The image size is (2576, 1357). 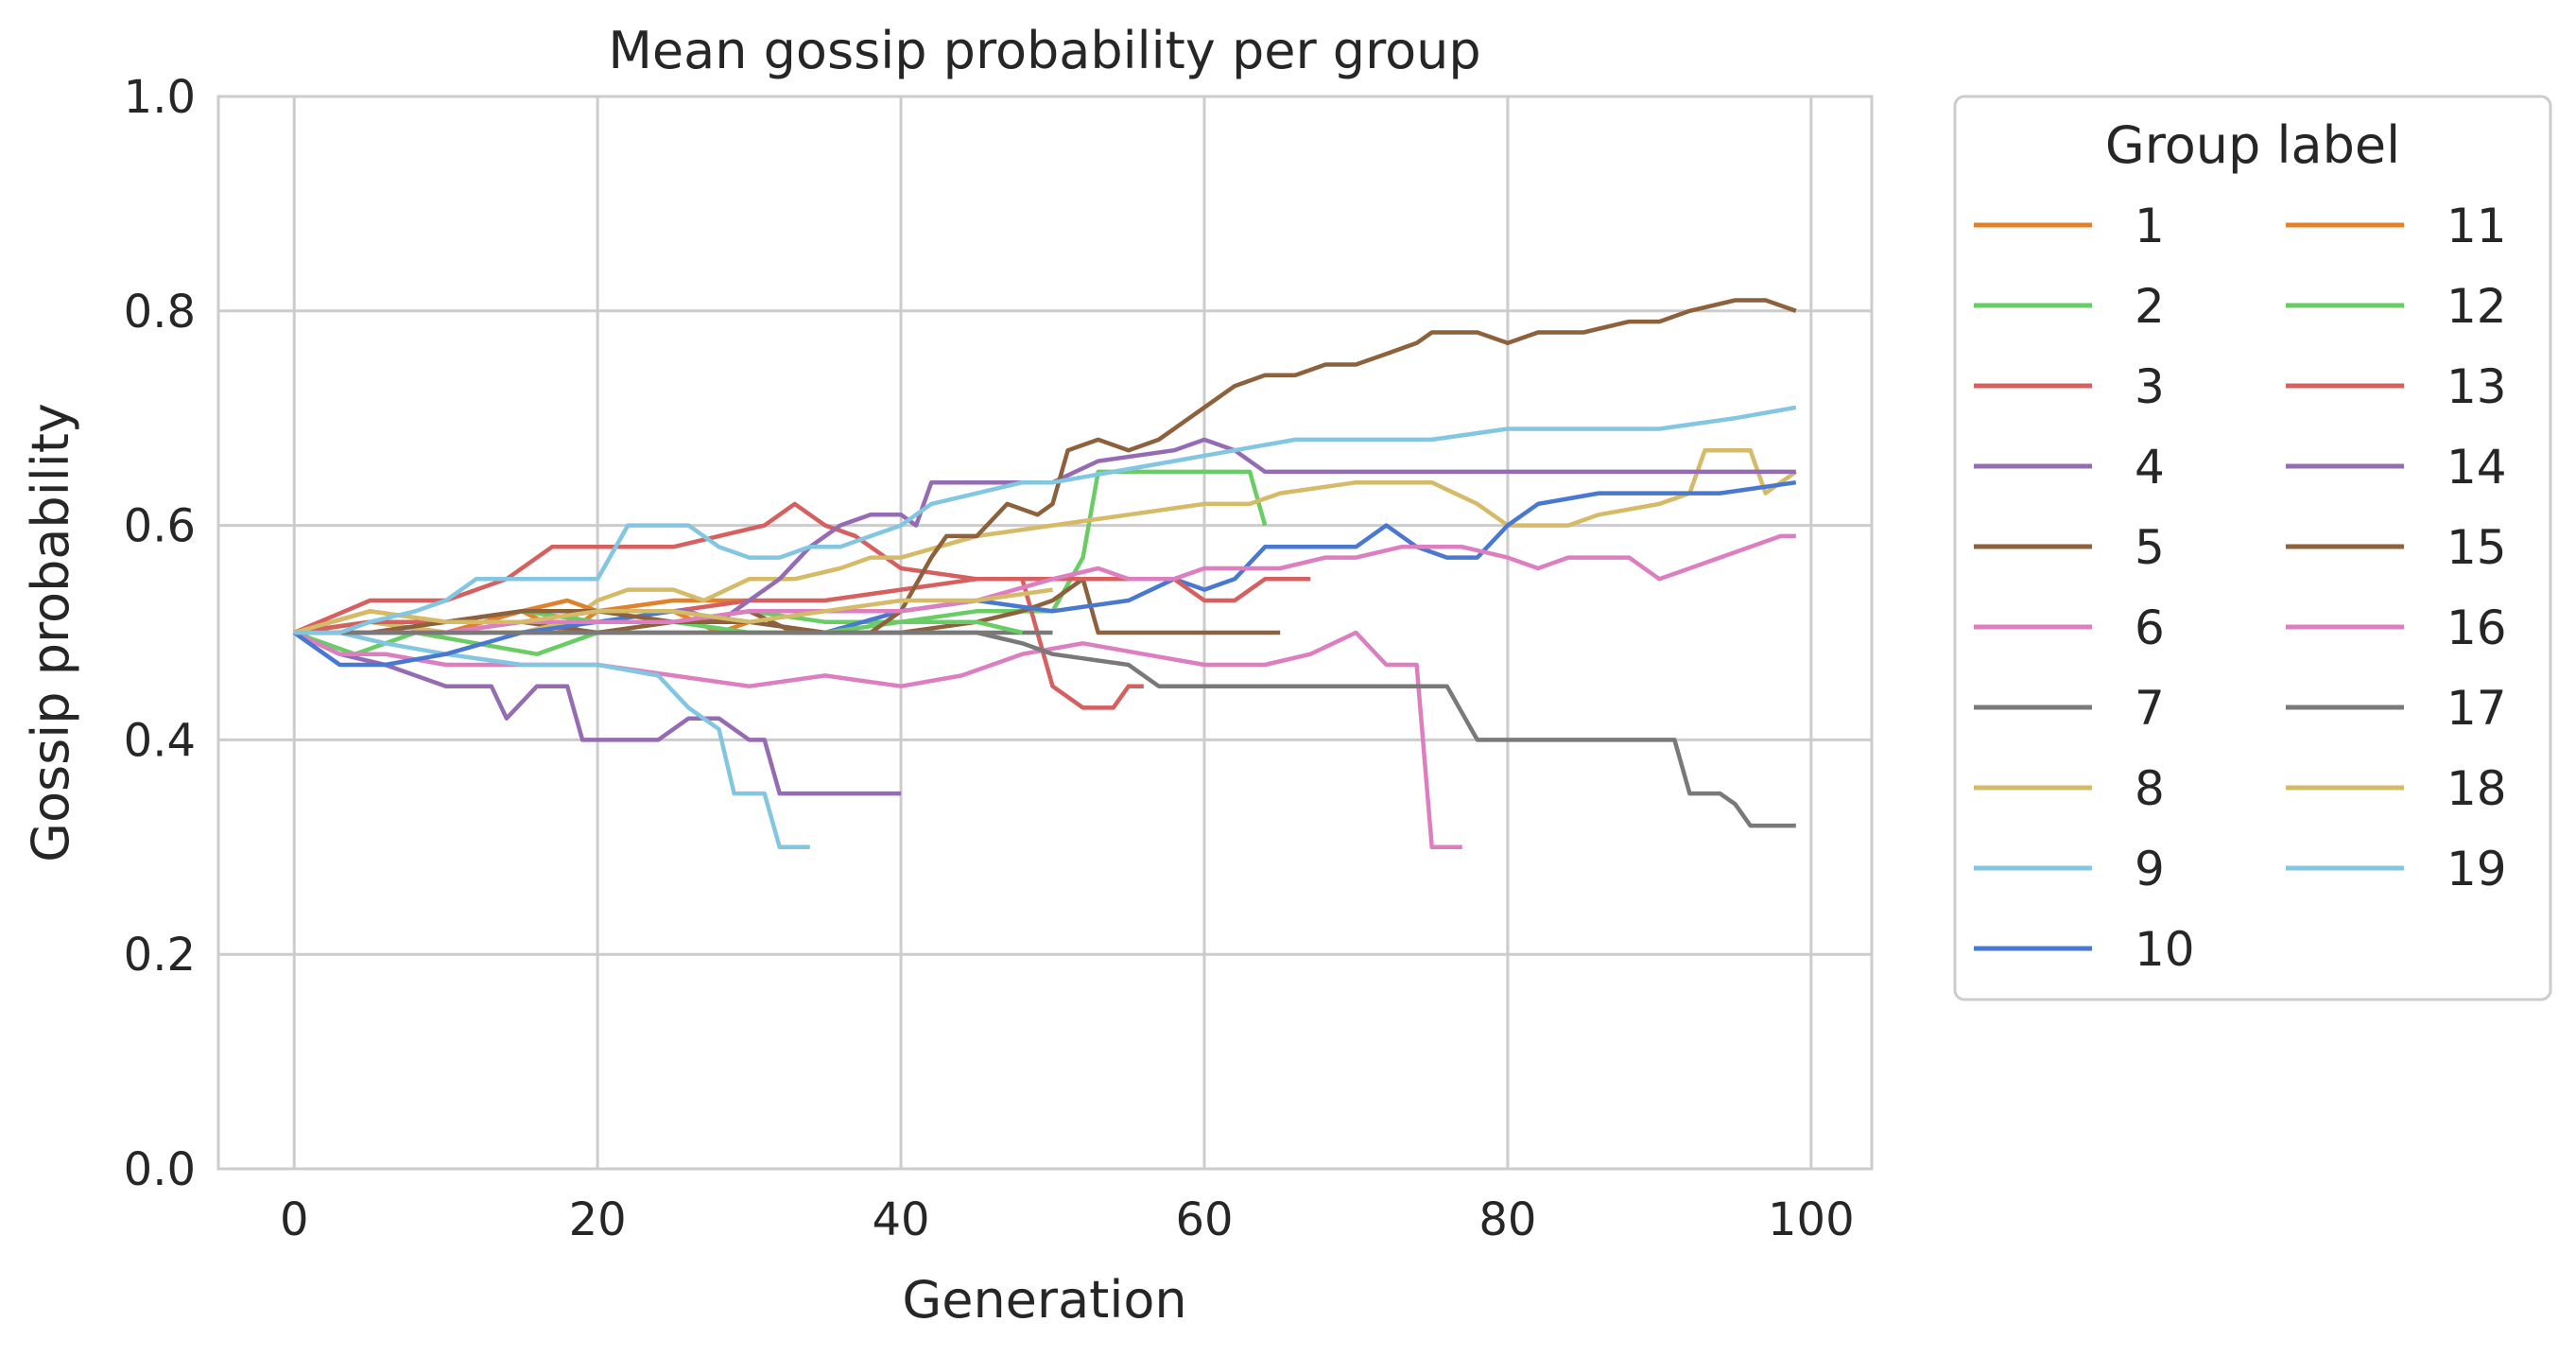 I want to click on x-tick-label: 20, so click(x=598, y=1219).